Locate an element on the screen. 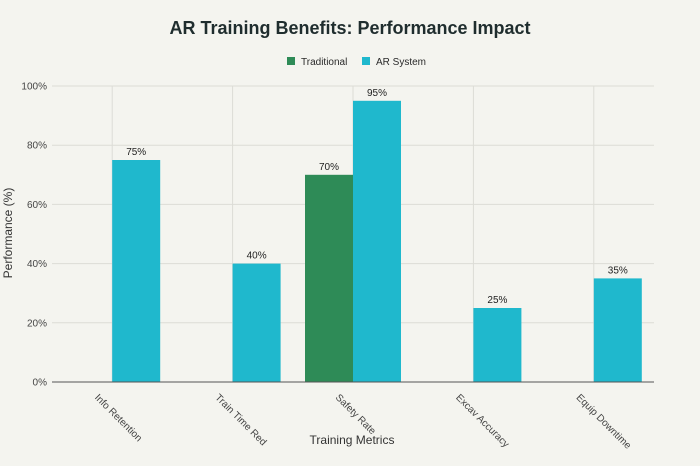 The image size is (700, 466). y-tick-label: 40% is located at coordinates (37, 264).